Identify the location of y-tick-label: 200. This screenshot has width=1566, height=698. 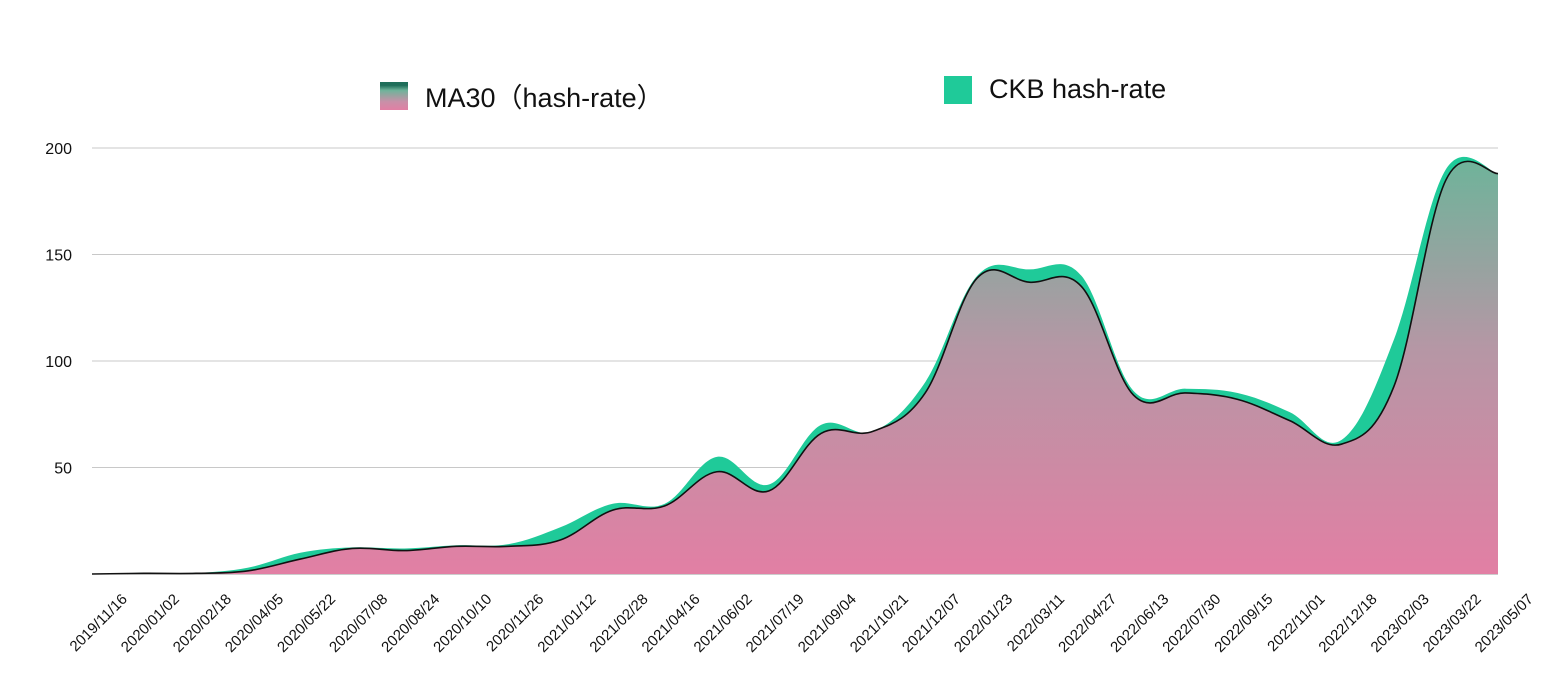
(58, 149).